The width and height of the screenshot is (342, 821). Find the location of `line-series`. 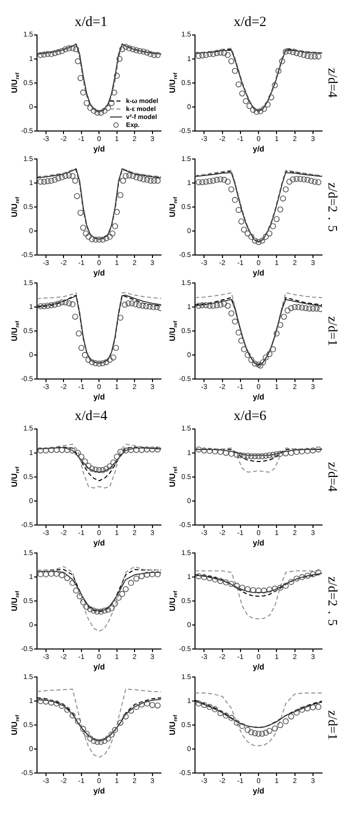

line-series is located at coordinates (258, 595).